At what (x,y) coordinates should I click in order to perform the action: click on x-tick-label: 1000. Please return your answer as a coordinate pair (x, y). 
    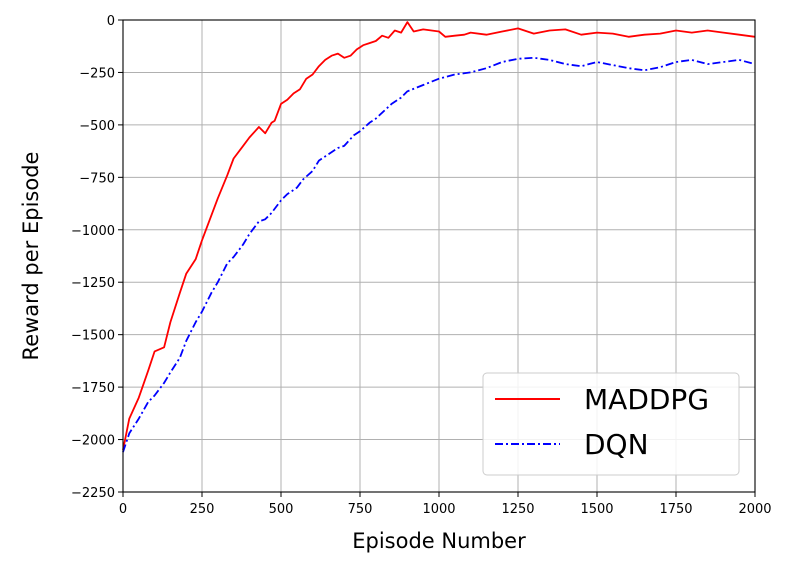
    Looking at the image, I should click on (438, 509).